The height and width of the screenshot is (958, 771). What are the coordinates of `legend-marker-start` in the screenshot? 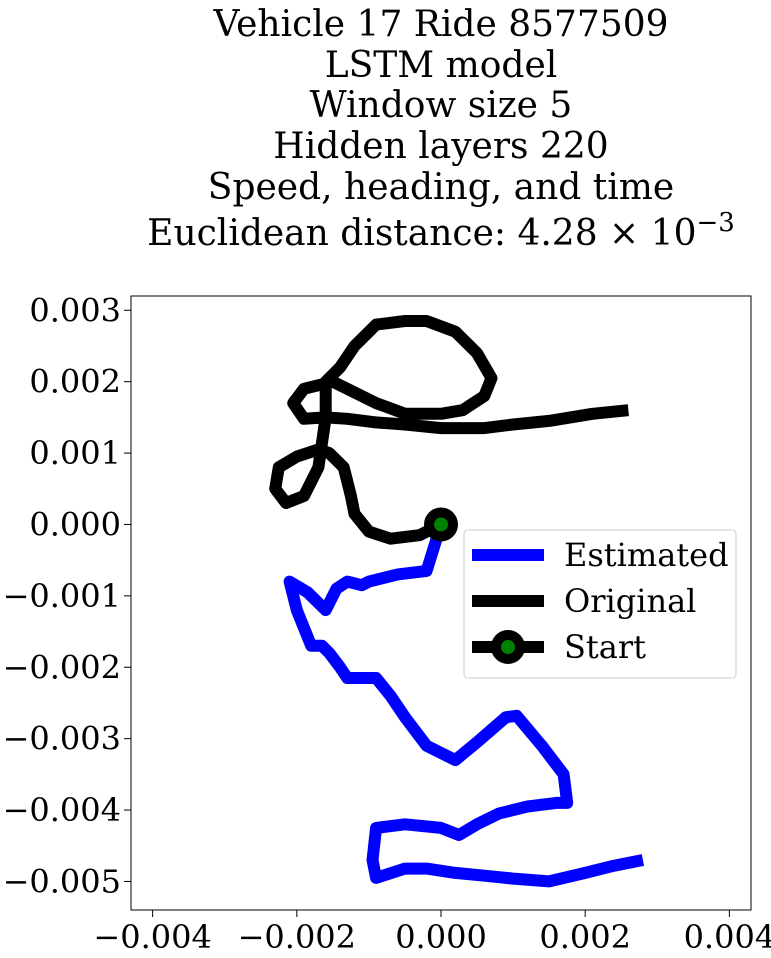 It's located at (508, 647).